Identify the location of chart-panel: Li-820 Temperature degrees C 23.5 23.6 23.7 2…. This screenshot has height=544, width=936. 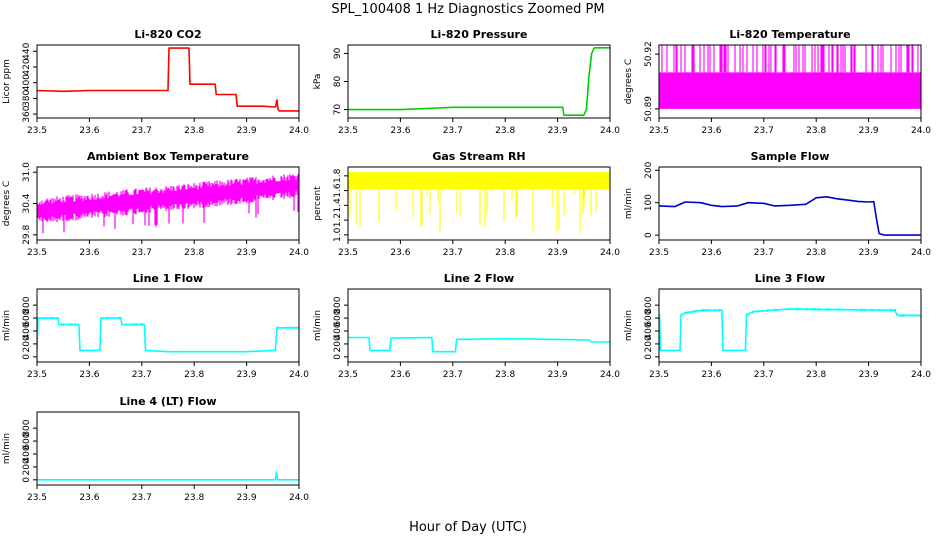
(777, 82).